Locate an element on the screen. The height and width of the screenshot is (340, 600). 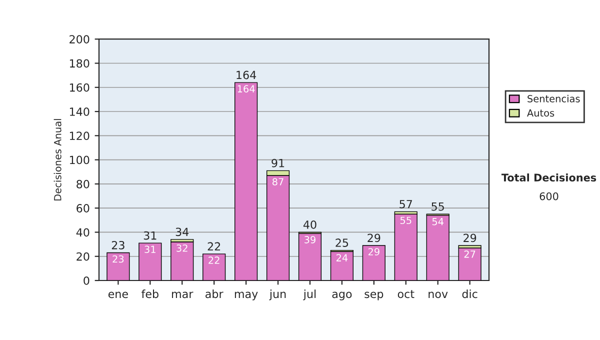
total-label: 34 is located at coordinates (182, 232).